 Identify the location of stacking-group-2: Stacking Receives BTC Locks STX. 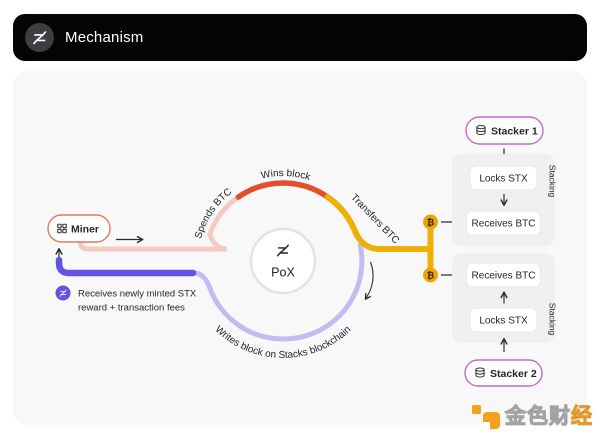
(505, 298).